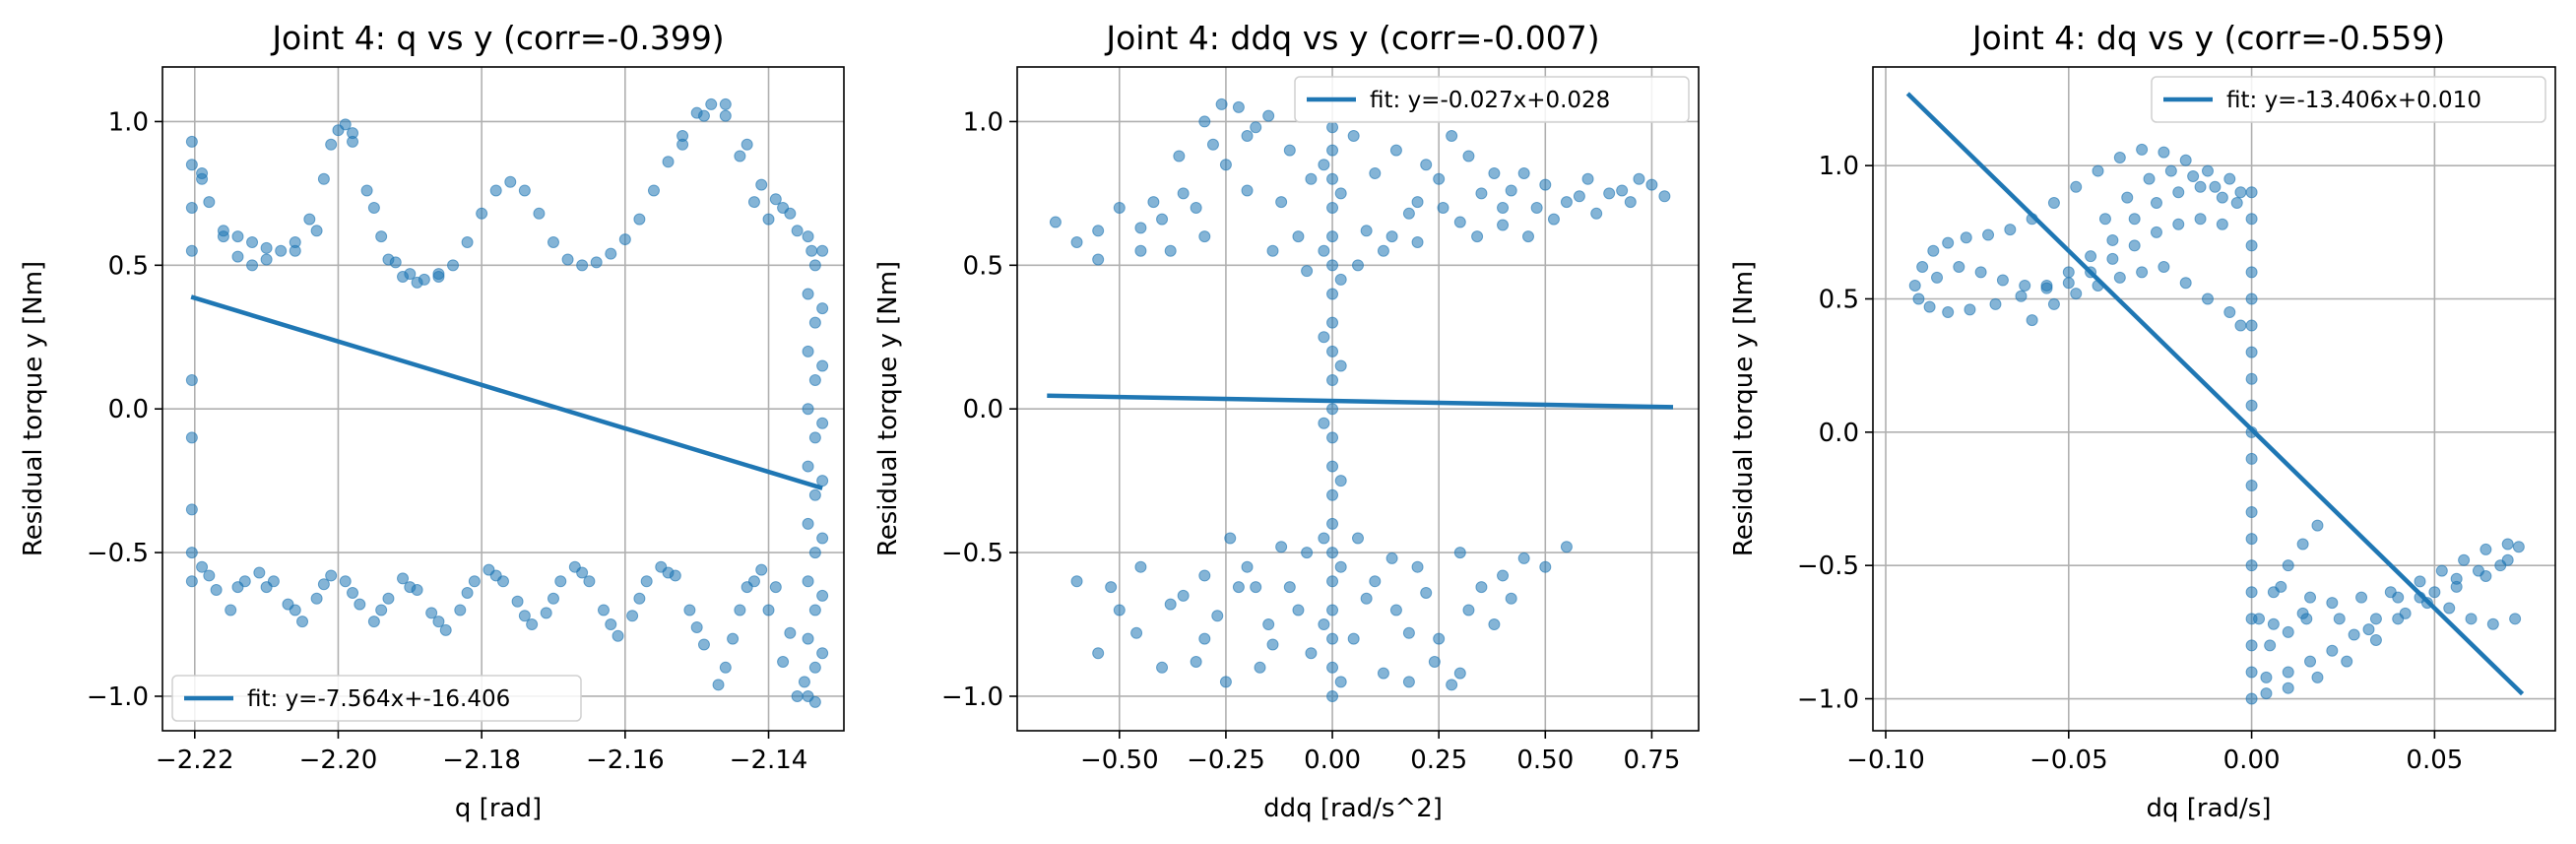 The height and width of the screenshot is (844, 2576). What do you see at coordinates (1353, 809) in the screenshot?
I see `x-axis-label: ddq [rad/s^2]` at bounding box center [1353, 809].